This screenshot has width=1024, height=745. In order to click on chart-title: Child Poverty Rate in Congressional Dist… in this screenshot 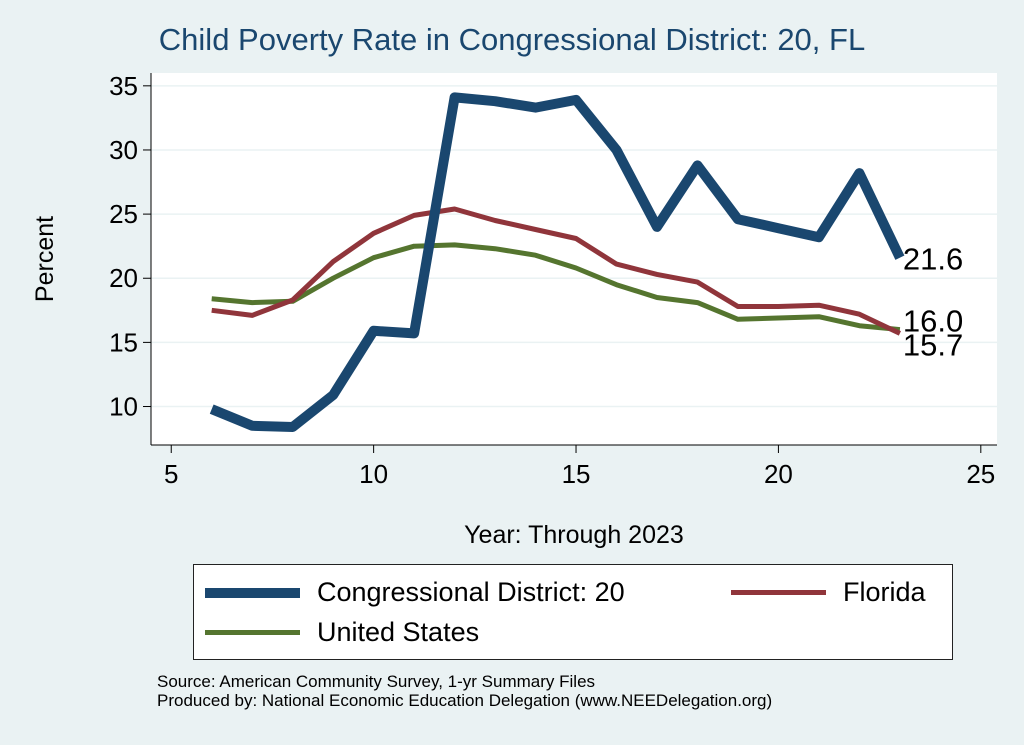, I will do `click(512, 39)`.